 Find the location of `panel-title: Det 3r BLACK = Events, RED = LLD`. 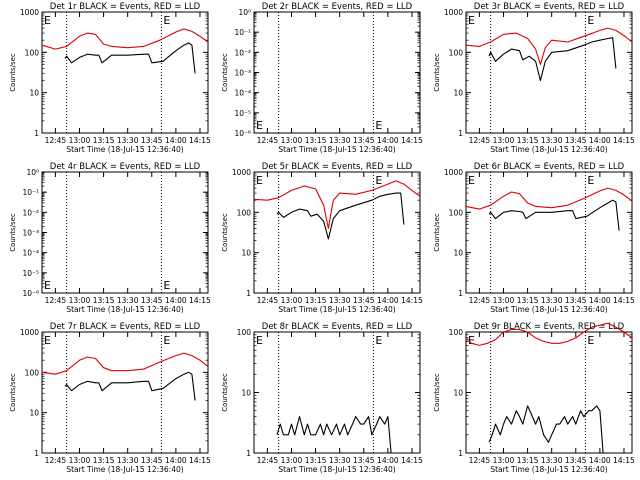

panel-title: Det 3r BLACK = Events, RED = LLD is located at coordinates (549, 7).